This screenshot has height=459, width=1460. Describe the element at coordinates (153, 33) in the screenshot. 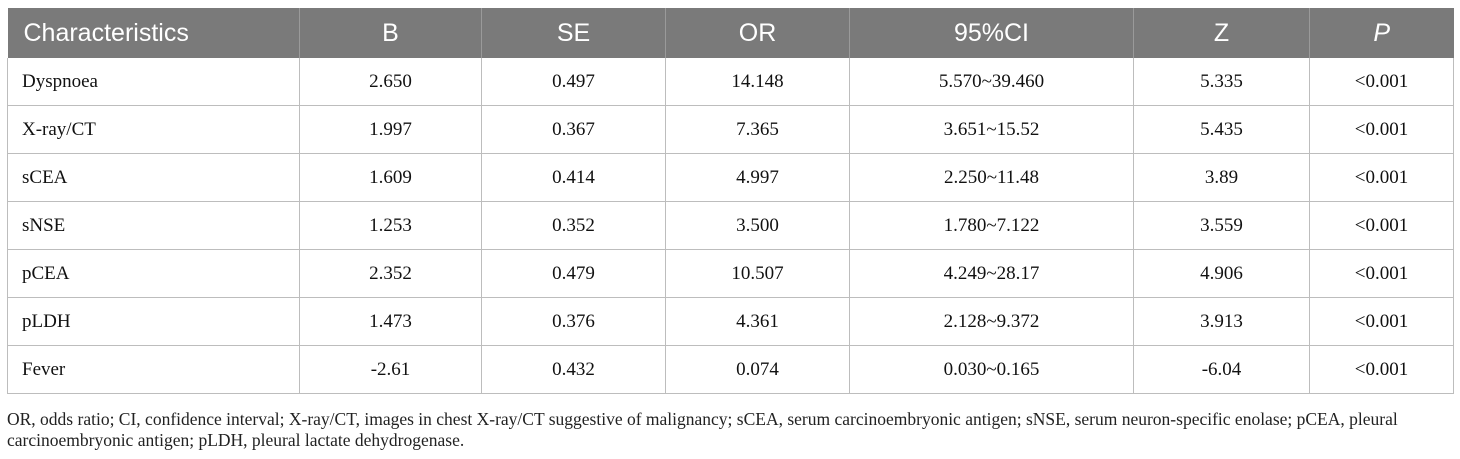

I see `header-characteristics: Characteristics` at that location.